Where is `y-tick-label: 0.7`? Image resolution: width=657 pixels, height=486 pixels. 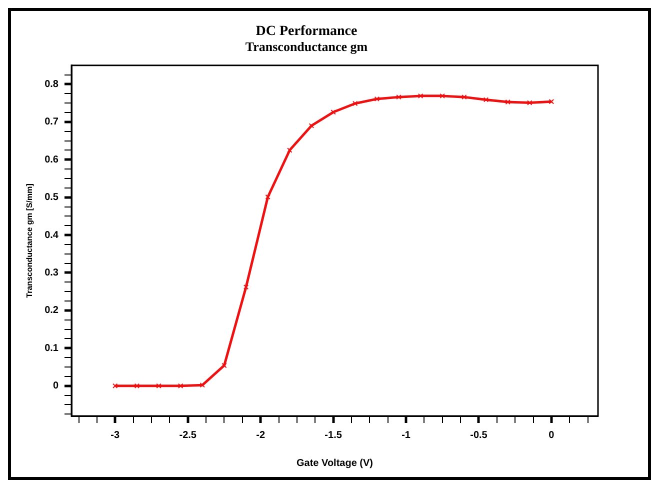 y-tick-label: 0.7 is located at coordinates (51, 122).